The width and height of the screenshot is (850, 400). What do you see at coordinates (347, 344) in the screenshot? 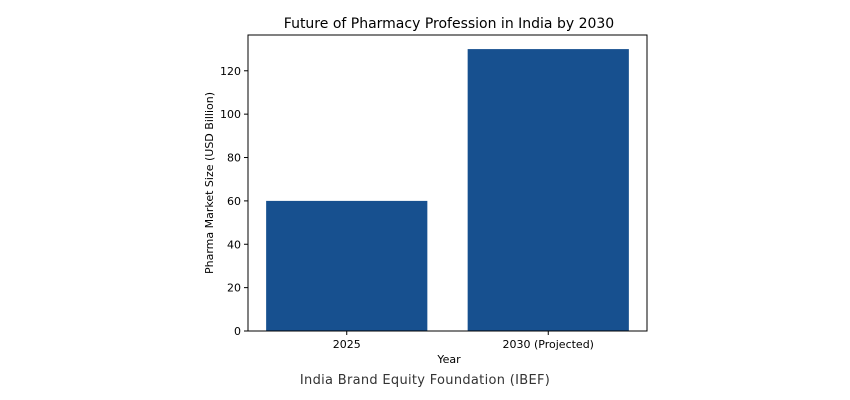
I see `x-tick-label: 2025` at bounding box center [347, 344].